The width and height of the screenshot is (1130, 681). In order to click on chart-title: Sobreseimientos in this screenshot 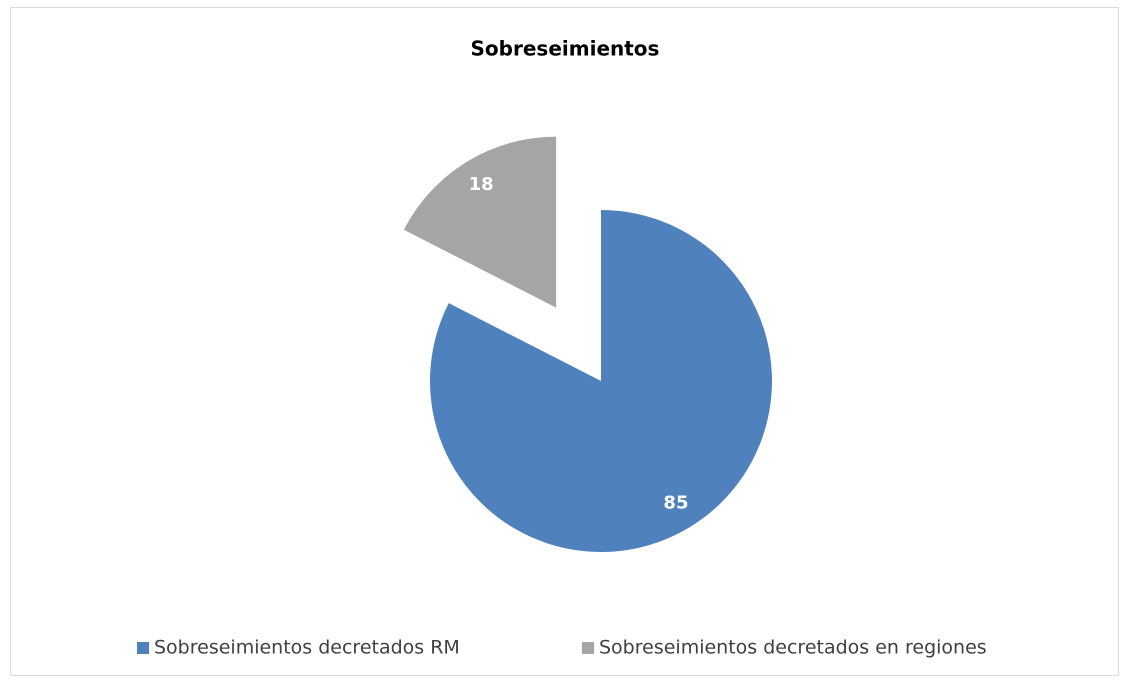, I will do `click(565, 49)`.